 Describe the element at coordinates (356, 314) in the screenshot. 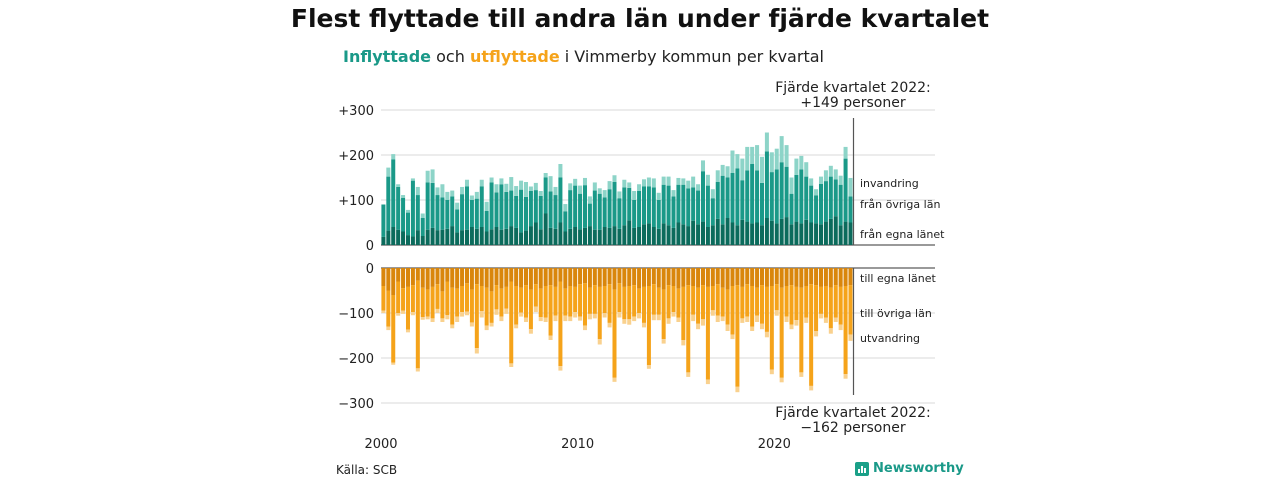

I see `y-tick-label: −100` at that location.